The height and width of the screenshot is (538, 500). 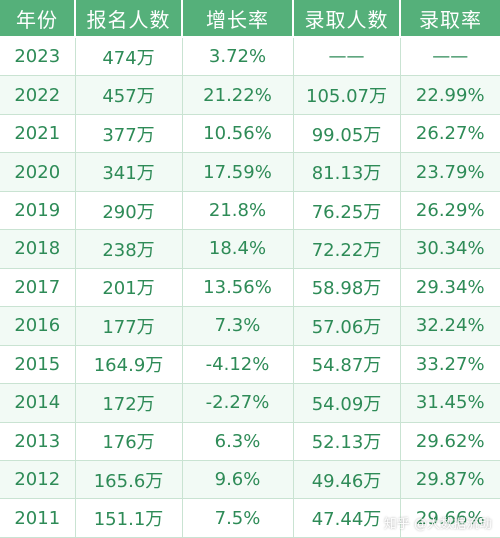 What do you see at coordinates (129, 326) in the screenshot?
I see `applicants-cell: 177万` at bounding box center [129, 326].